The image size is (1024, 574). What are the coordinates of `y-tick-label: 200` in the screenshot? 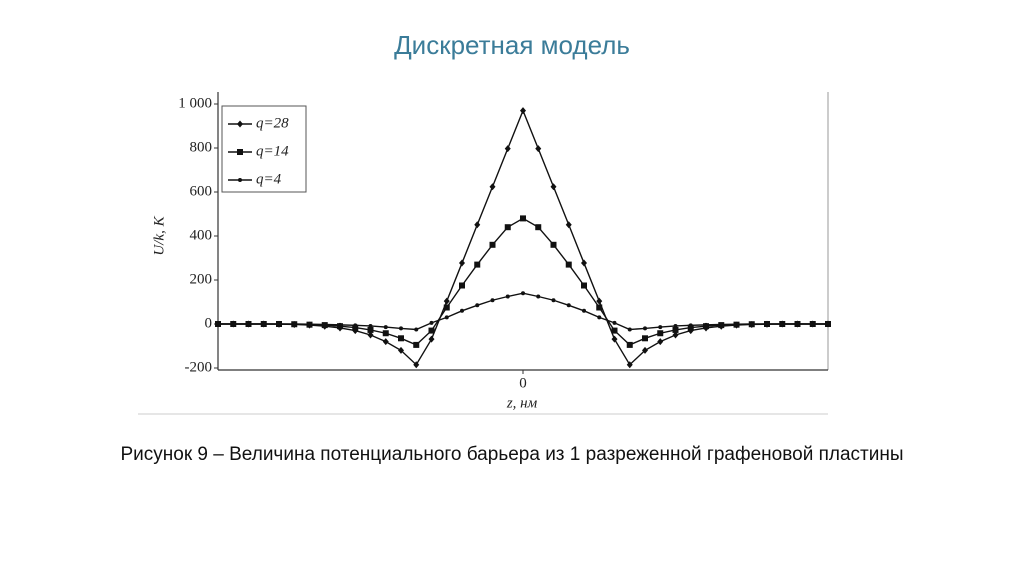 It's located at (201, 279).